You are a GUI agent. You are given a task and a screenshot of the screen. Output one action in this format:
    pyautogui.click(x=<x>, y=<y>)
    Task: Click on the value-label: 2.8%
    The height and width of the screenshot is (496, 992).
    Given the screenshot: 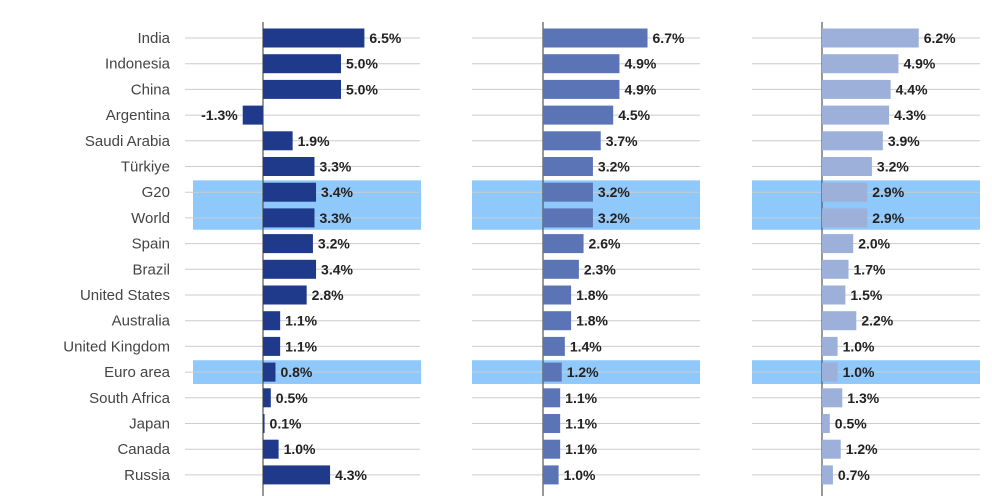 What is the action you would take?
    pyautogui.click(x=328, y=295)
    